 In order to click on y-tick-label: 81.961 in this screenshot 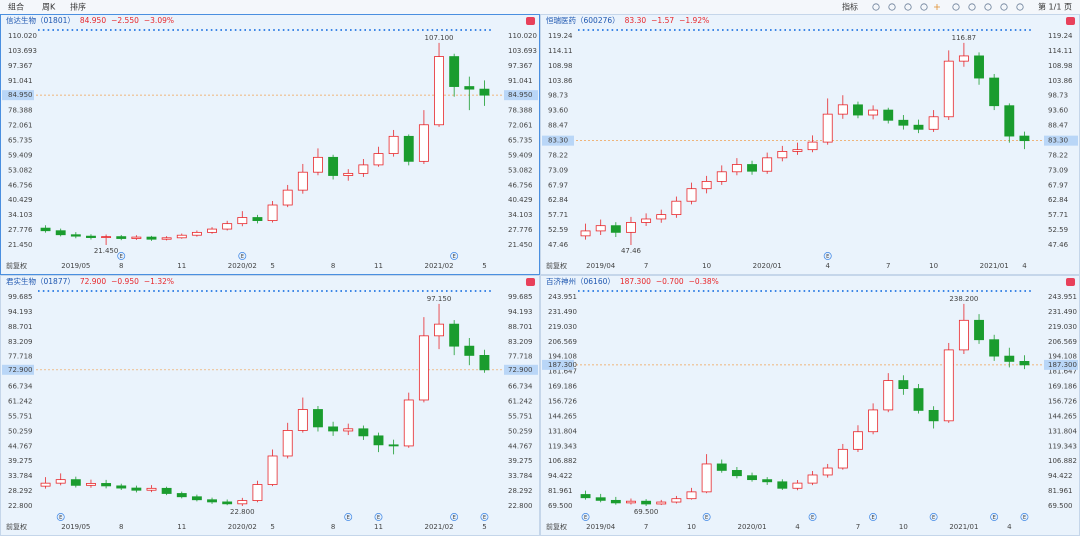, I will do `click(1060, 491)`.